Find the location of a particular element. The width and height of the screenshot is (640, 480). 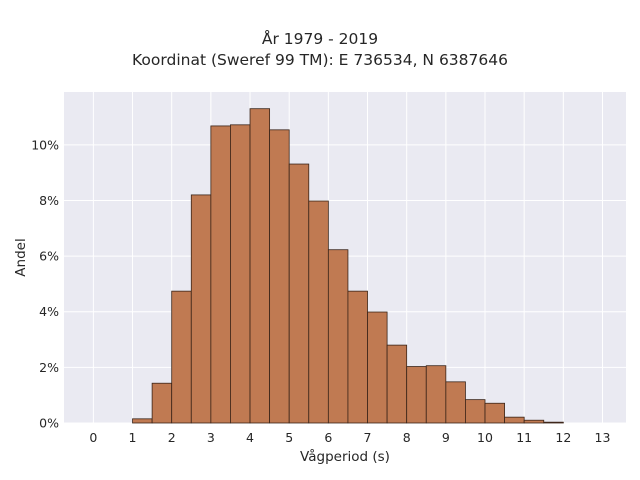

y-axis-label: Andel is located at coordinates (21, 257).